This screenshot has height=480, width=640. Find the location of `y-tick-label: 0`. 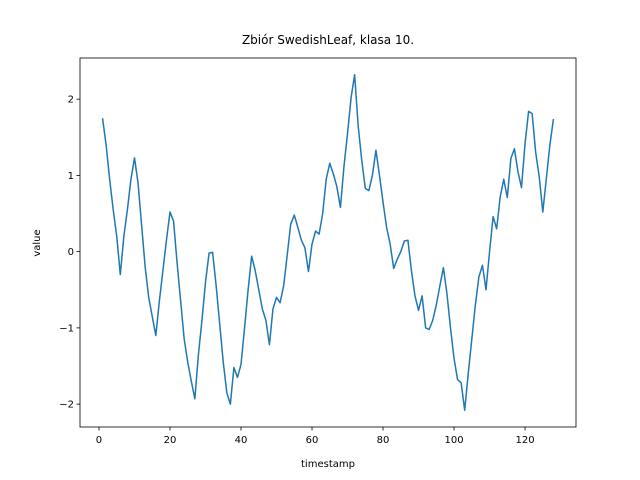

y-tick-label: 0 is located at coordinates (71, 252).